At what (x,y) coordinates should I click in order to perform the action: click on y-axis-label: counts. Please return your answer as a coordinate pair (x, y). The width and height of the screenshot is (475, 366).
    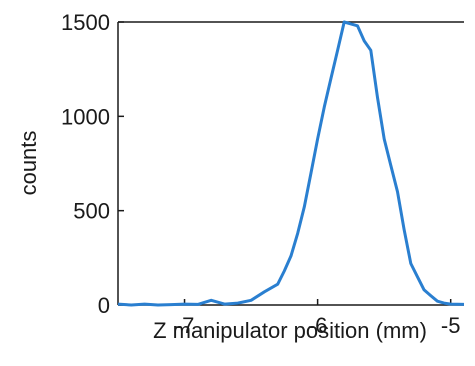
    Looking at the image, I should click on (28, 163).